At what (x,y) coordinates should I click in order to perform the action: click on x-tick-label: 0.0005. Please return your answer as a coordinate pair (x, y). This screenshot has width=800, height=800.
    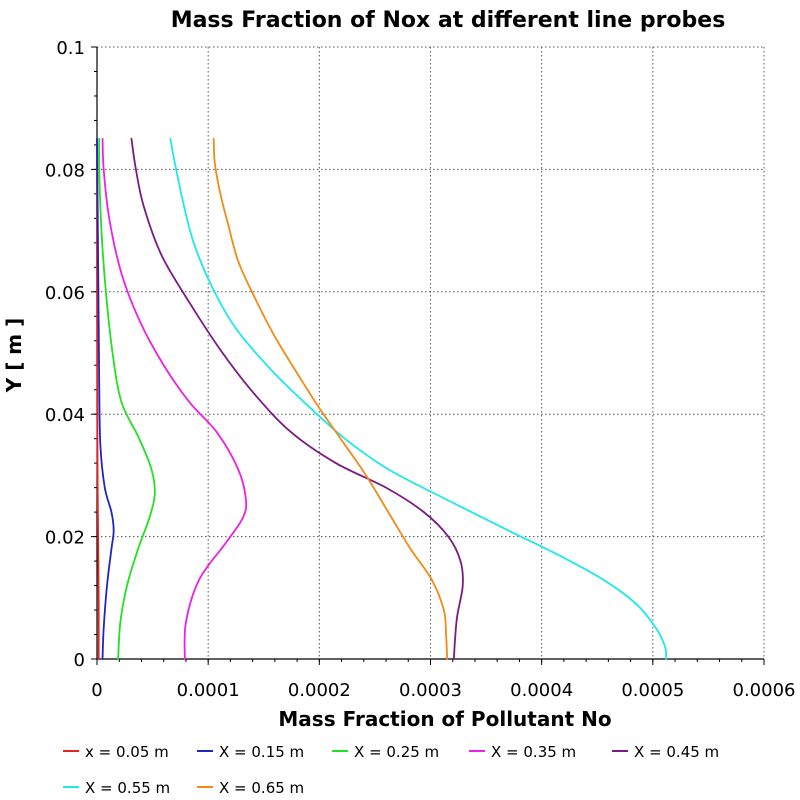
    Looking at the image, I should click on (652, 690).